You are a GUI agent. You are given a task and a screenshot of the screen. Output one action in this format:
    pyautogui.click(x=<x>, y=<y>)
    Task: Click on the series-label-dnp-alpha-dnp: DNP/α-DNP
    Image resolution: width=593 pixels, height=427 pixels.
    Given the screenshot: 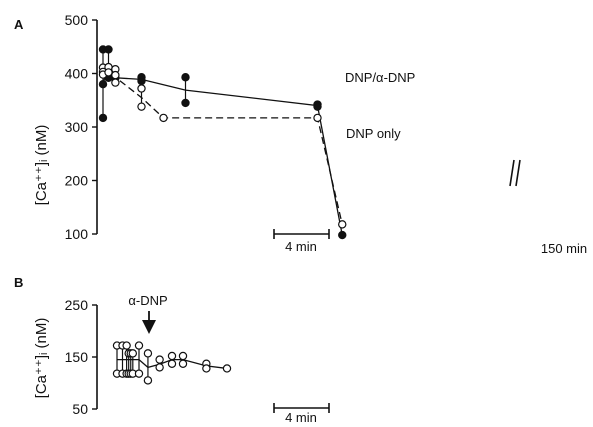 What is the action you would take?
    pyautogui.click(x=380, y=77)
    